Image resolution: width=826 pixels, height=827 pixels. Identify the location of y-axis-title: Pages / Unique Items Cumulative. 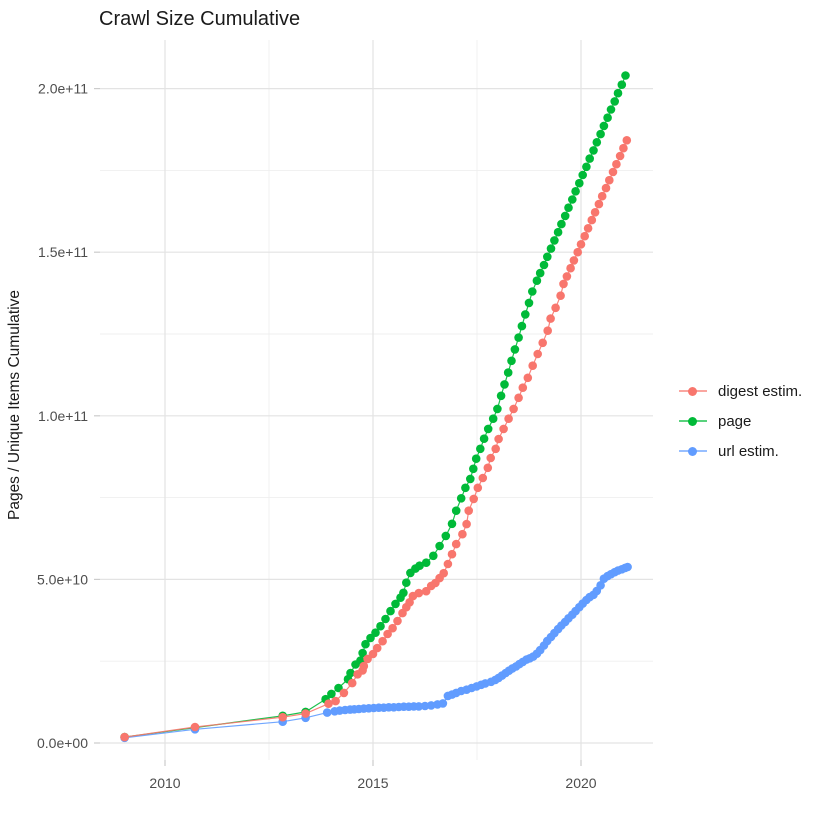
(14, 405).